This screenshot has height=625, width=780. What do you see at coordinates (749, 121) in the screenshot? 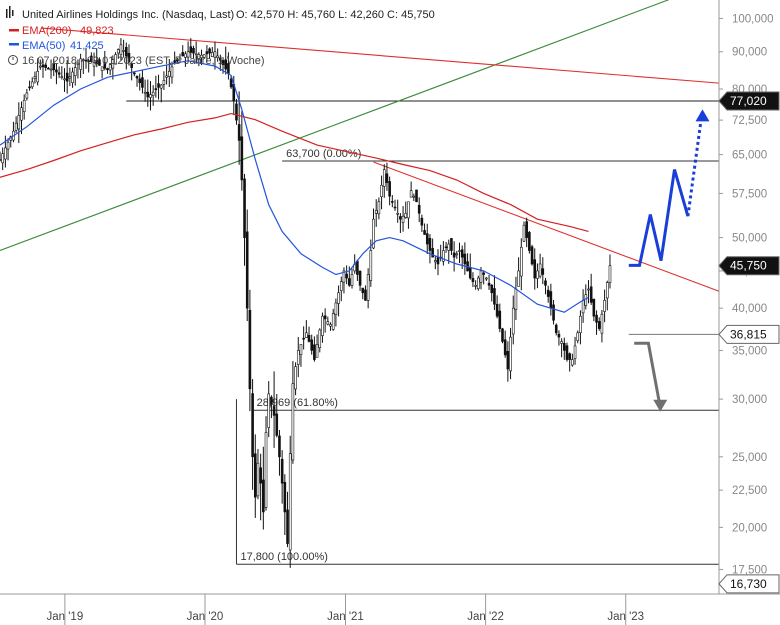
I see `y-tick-label: 72,500` at bounding box center [749, 121].